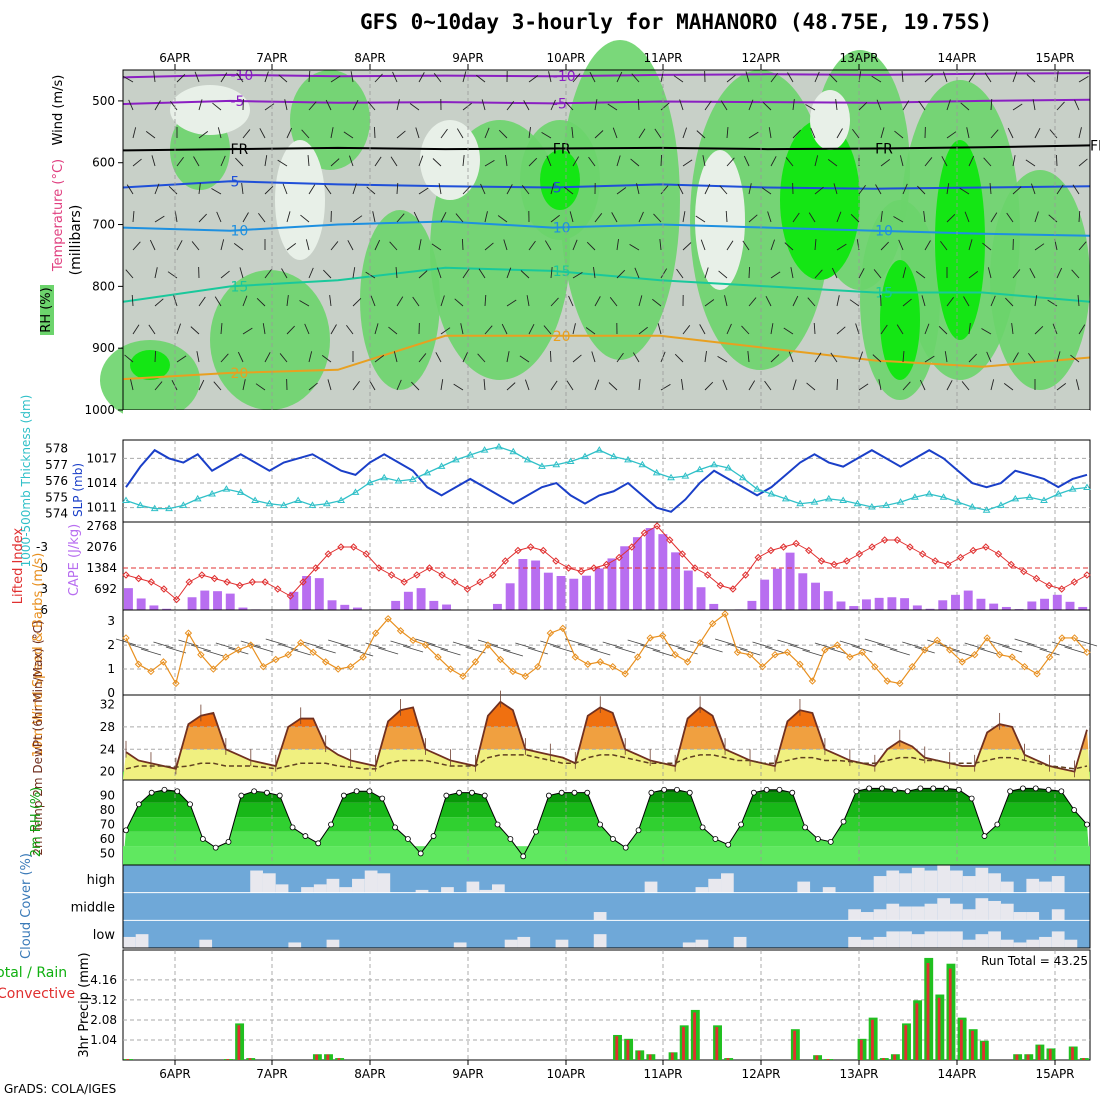 This screenshot has height=1100, width=1100. What do you see at coordinates (467, 1074) in the screenshot?
I see `date-label-bottom: 9APR` at bounding box center [467, 1074].